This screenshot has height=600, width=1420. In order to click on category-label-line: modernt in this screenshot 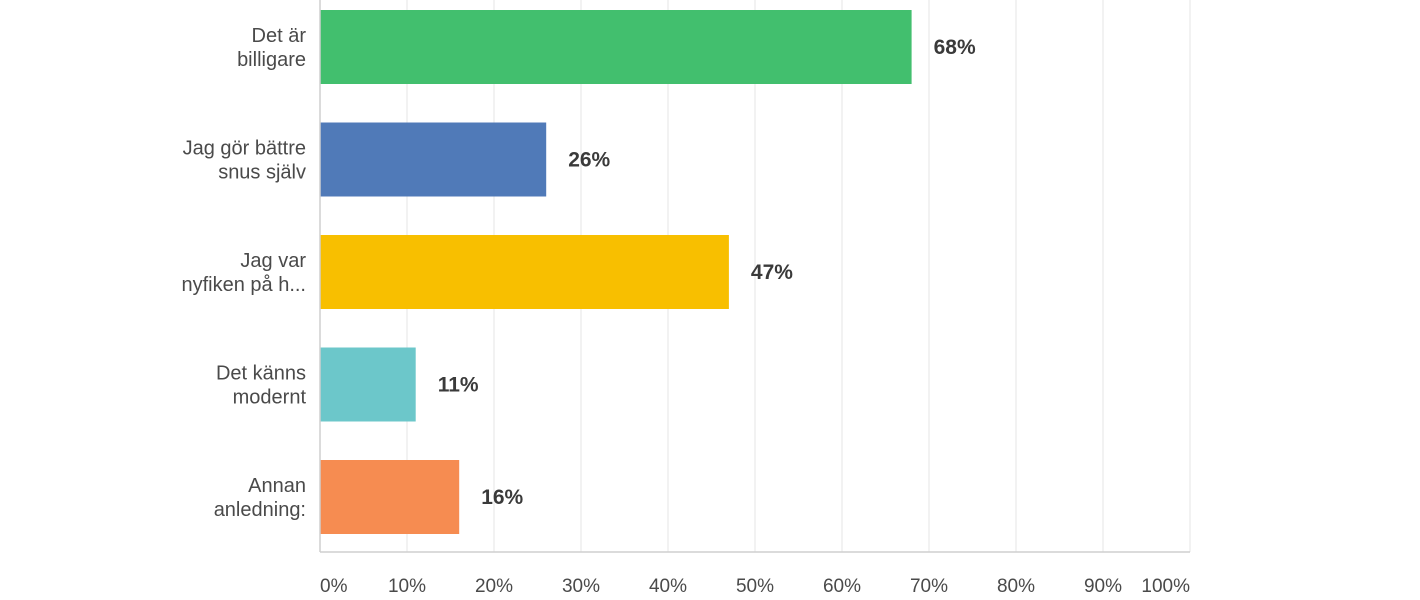, I will do `click(270, 398)`.